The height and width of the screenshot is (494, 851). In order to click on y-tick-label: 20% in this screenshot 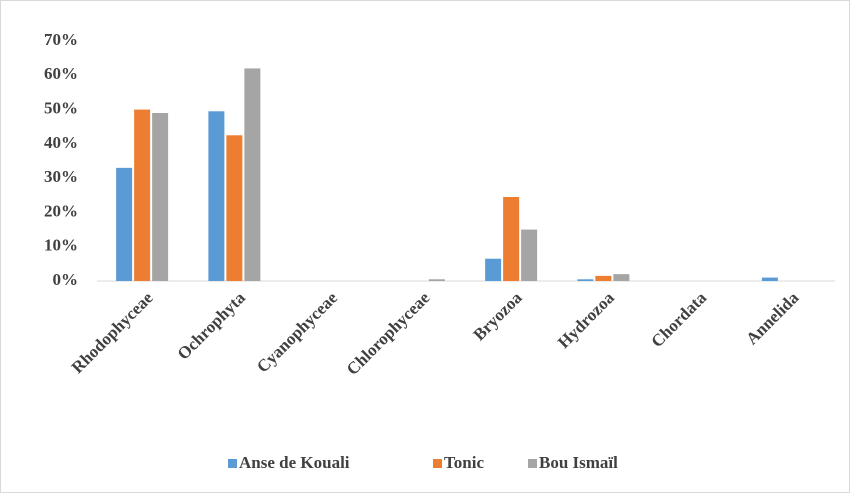, I will do `click(61, 210)`.